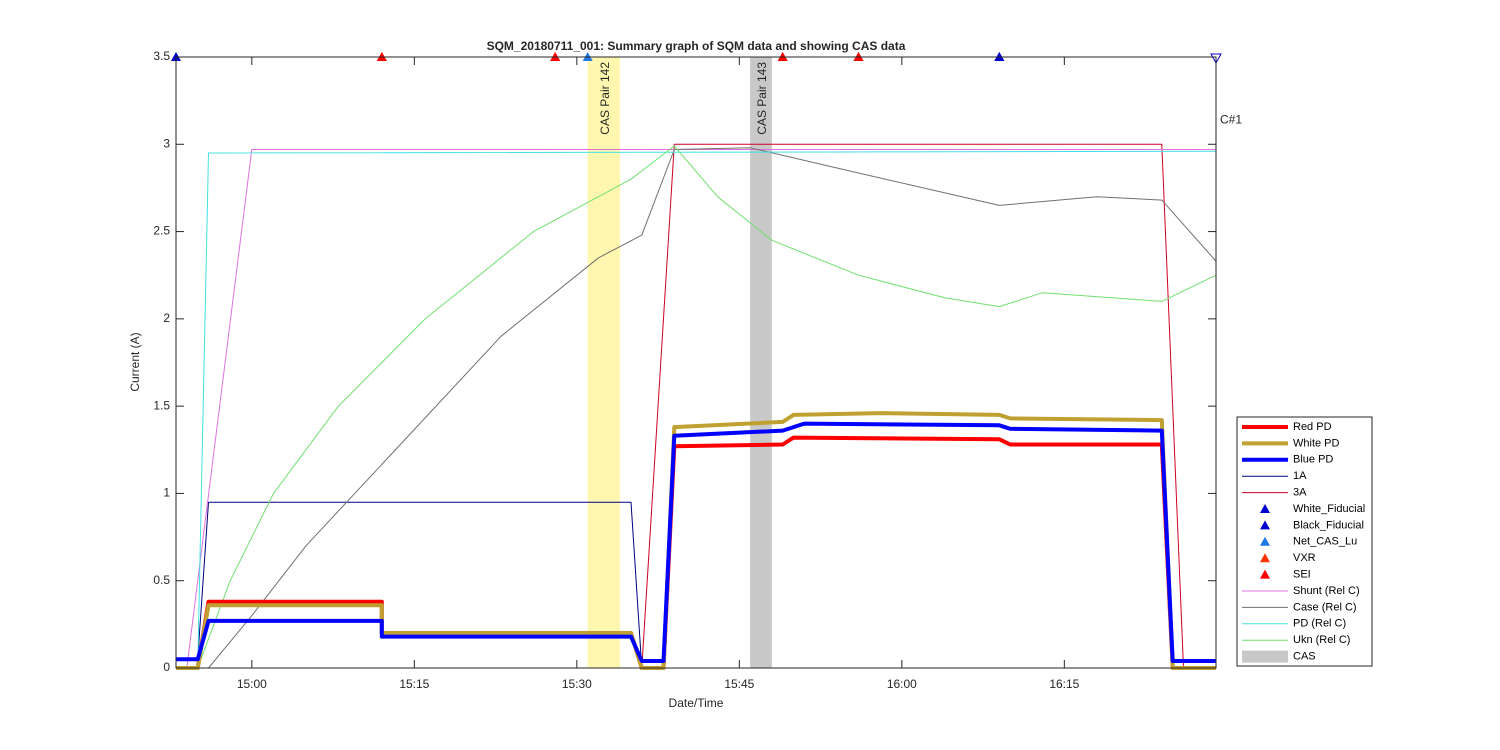 The width and height of the screenshot is (1500, 750). Describe the element at coordinates (161, 580) in the screenshot. I see `y-tick-label: 0.5` at that location.